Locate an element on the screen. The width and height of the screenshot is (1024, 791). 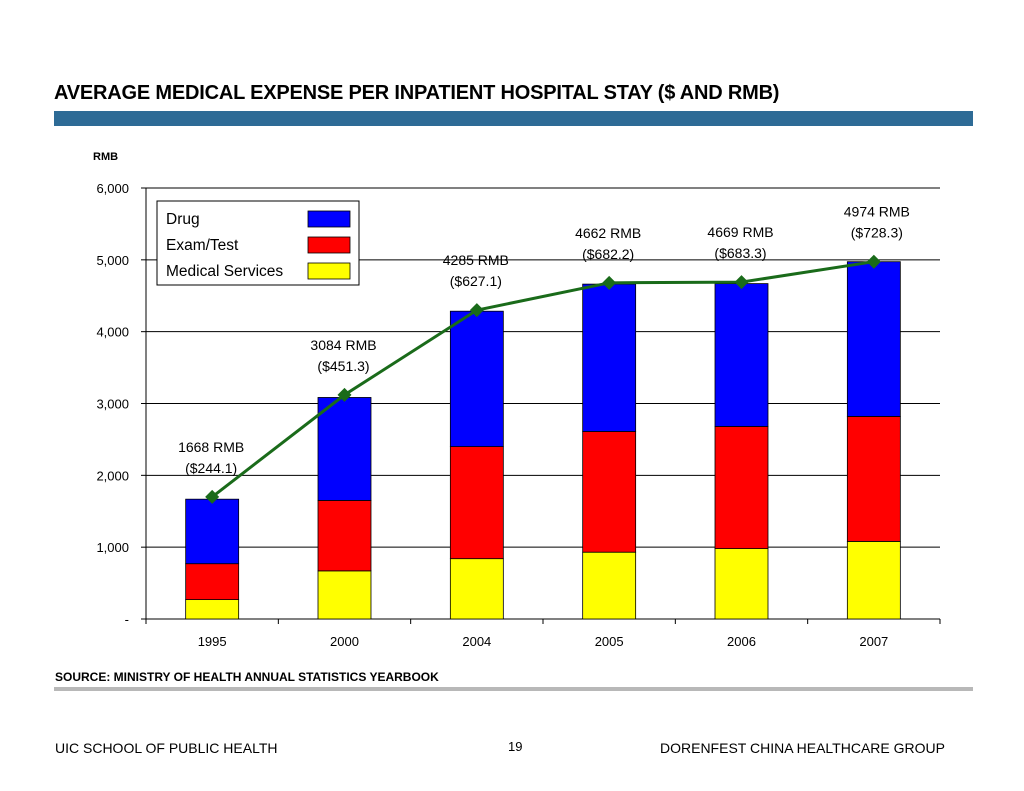
y-tick-label: 6,000 is located at coordinates (112, 188).